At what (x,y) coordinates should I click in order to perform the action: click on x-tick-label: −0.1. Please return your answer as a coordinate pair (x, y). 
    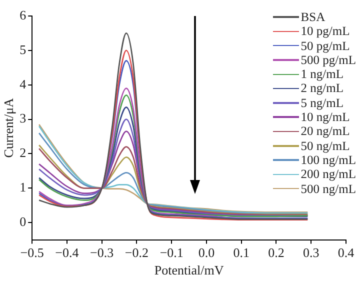
    Looking at the image, I should click on (172, 252).